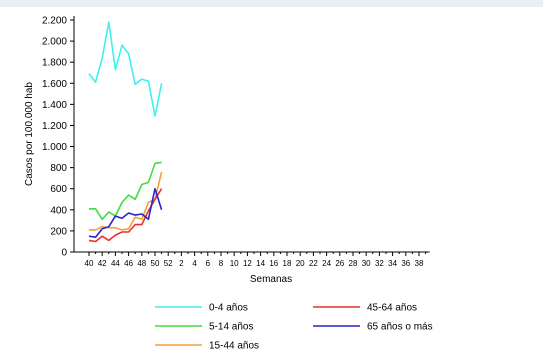  Describe the element at coordinates (366, 263) in the screenshot. I see `x-tick-label: 30` at that location.